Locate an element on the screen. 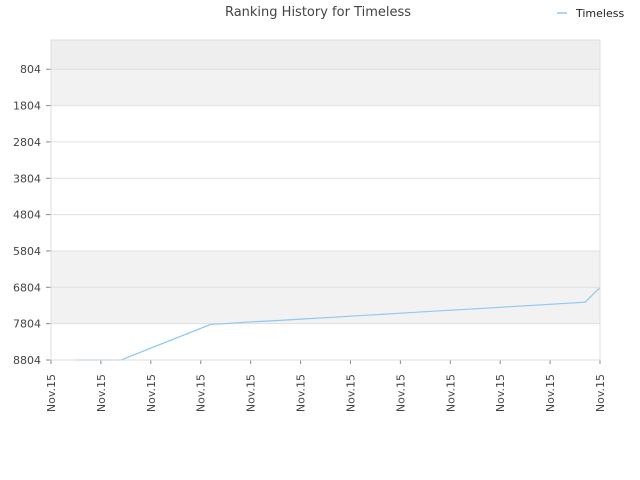  y-tick-label: 8804 is located at coordinates (27, 360).